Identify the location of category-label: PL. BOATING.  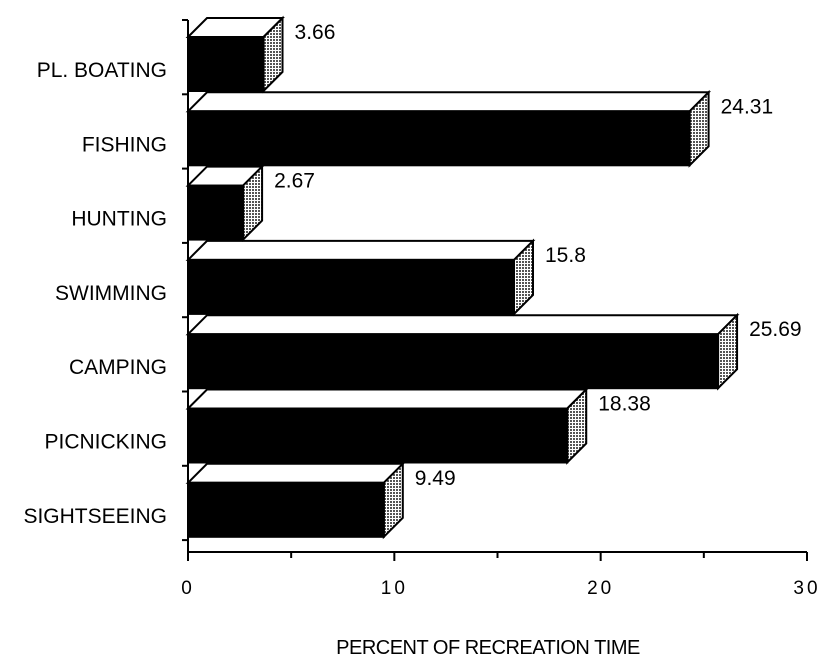
(102, 70).